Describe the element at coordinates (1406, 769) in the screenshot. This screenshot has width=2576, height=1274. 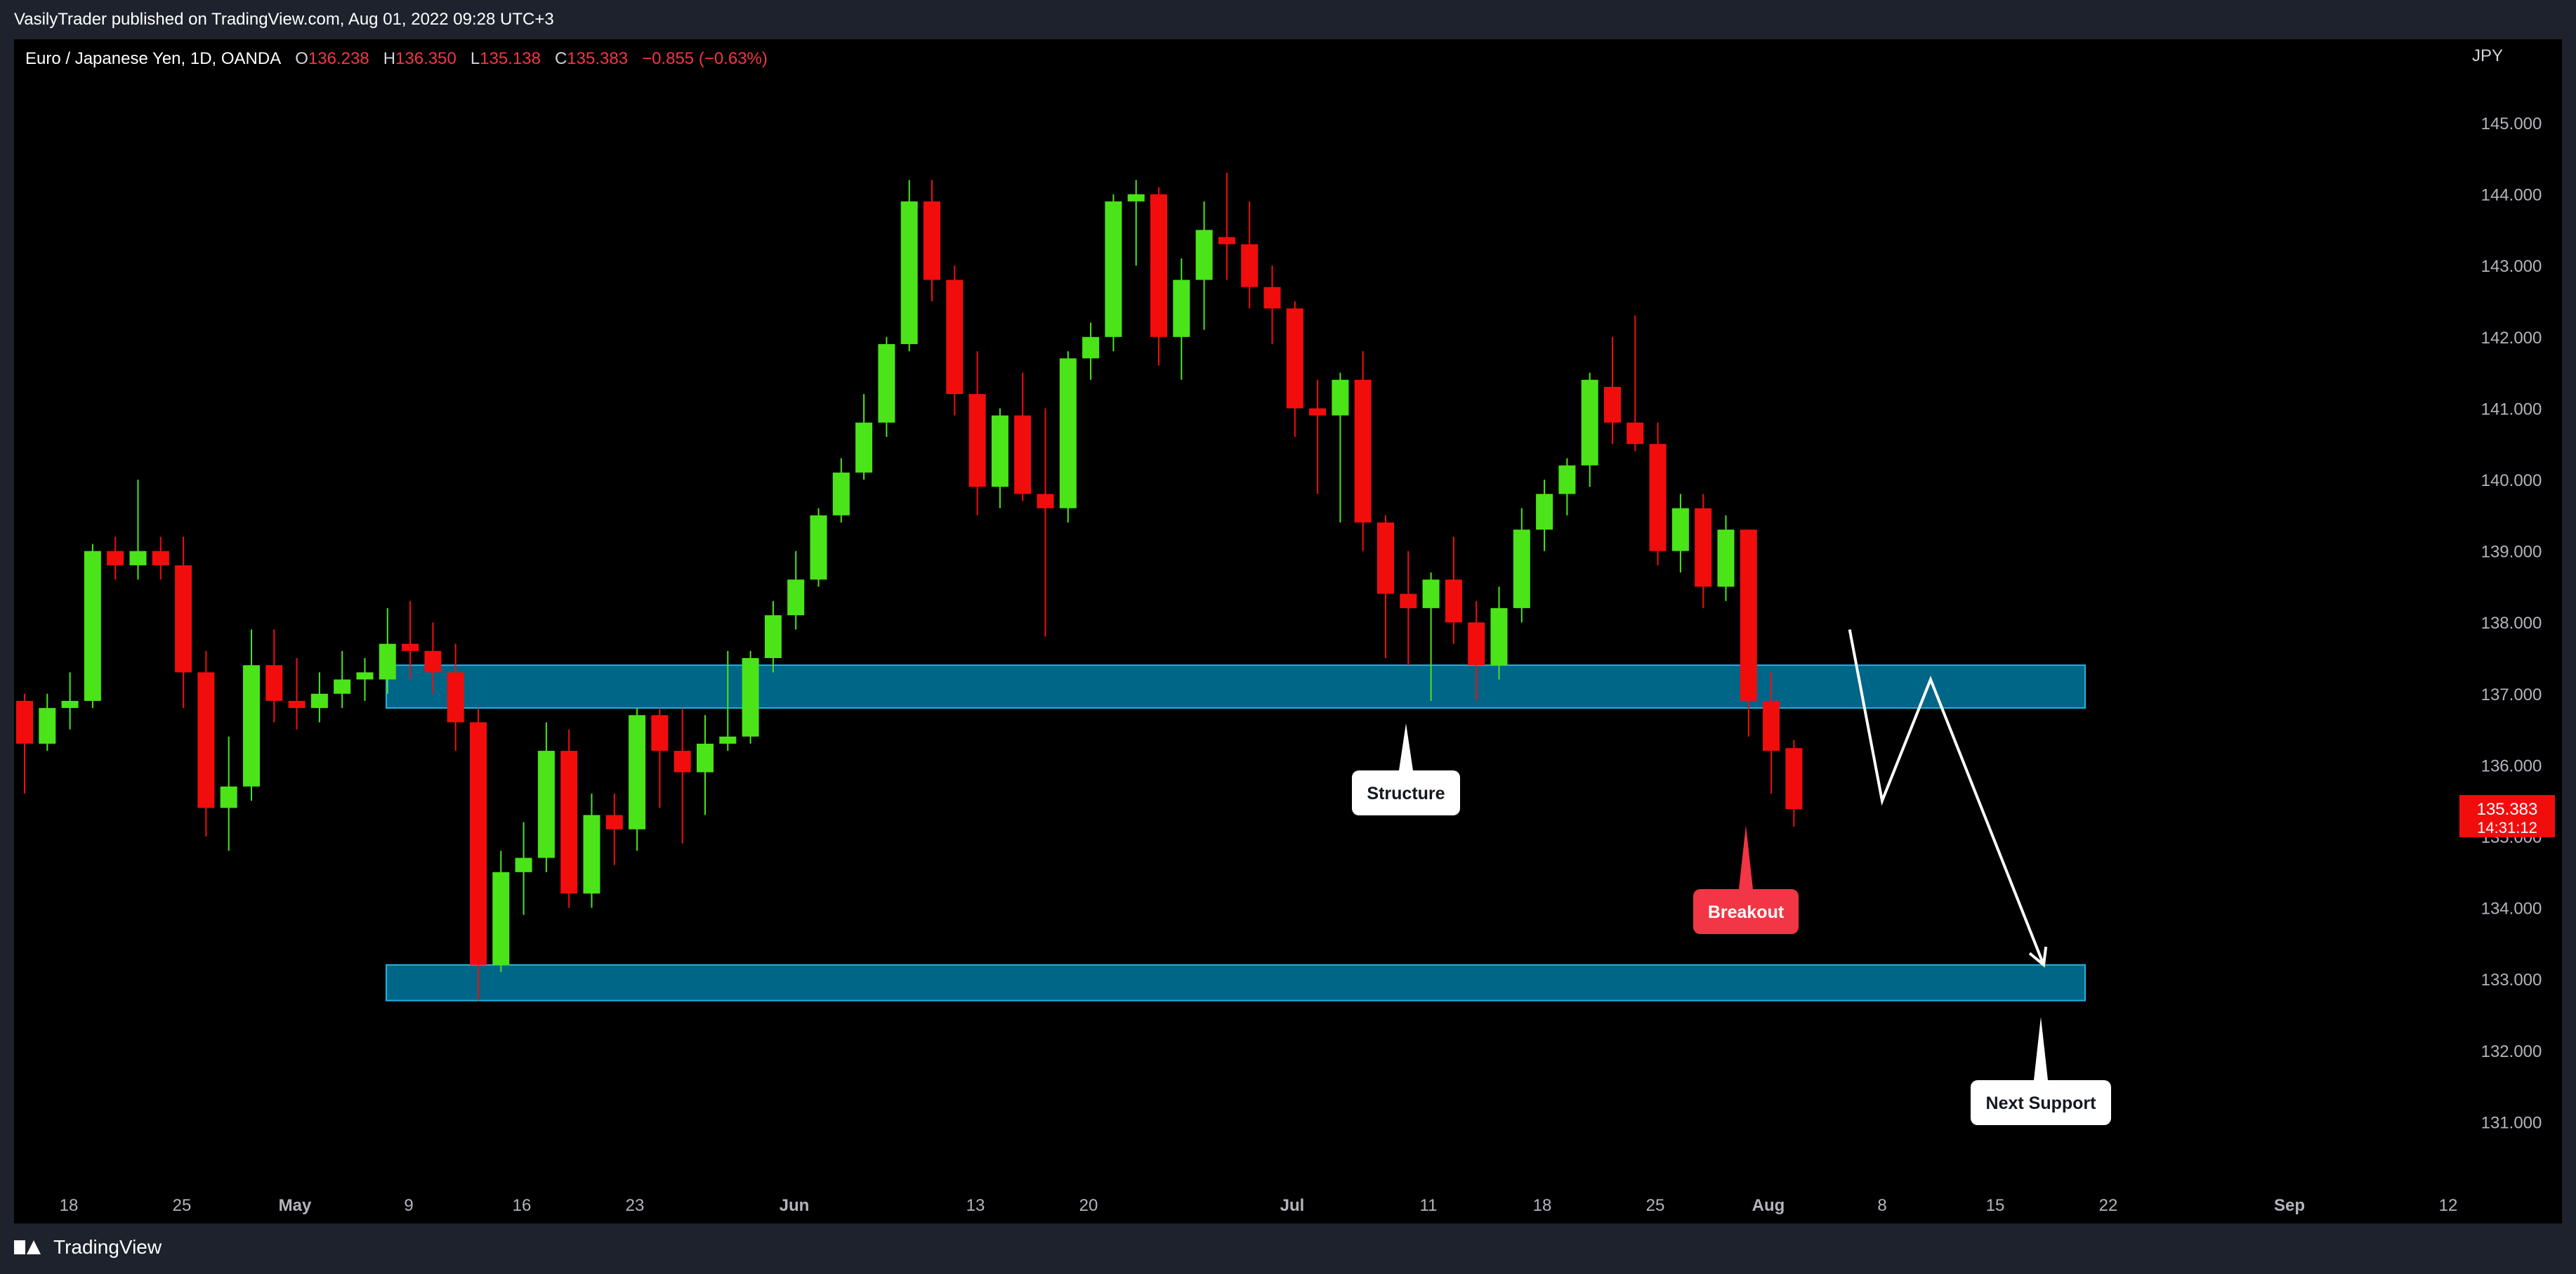
I see `callout-structure: Structure` at that location.